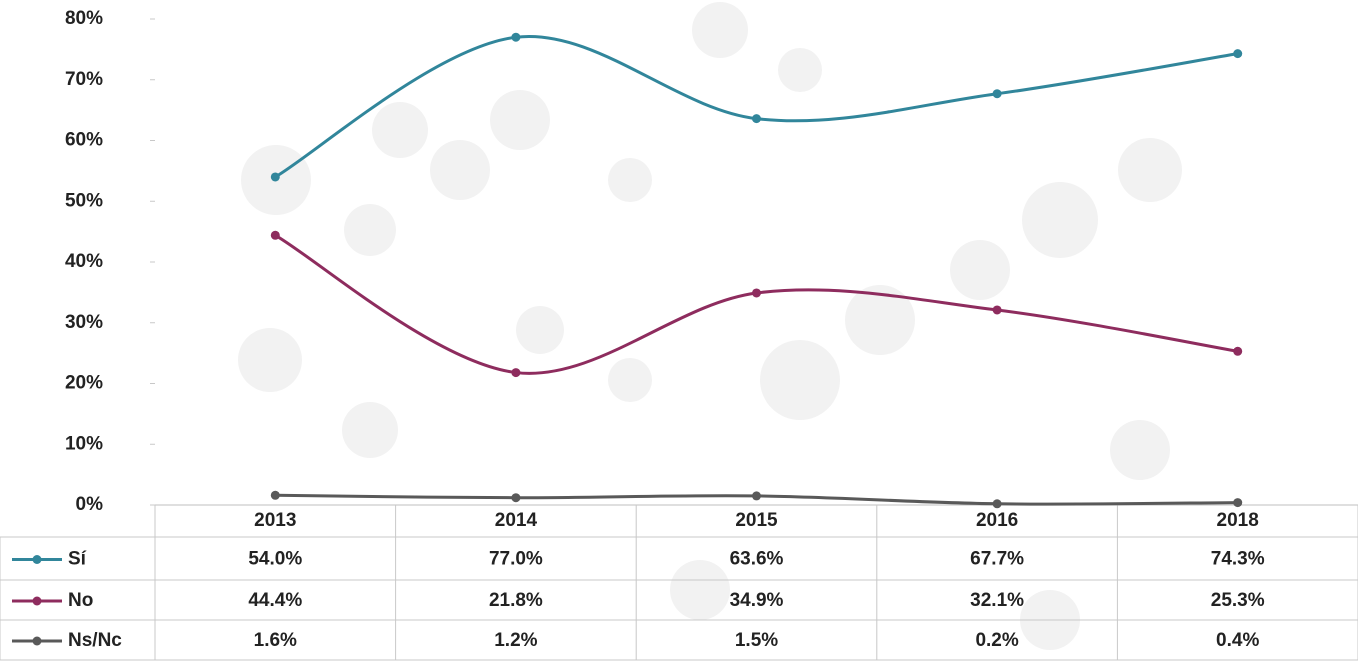 This screenshot has width=1358, height=663. Describe the element at coordinates (275, 559) in the screenshot. I see `data-label: 54.0%` at that location.